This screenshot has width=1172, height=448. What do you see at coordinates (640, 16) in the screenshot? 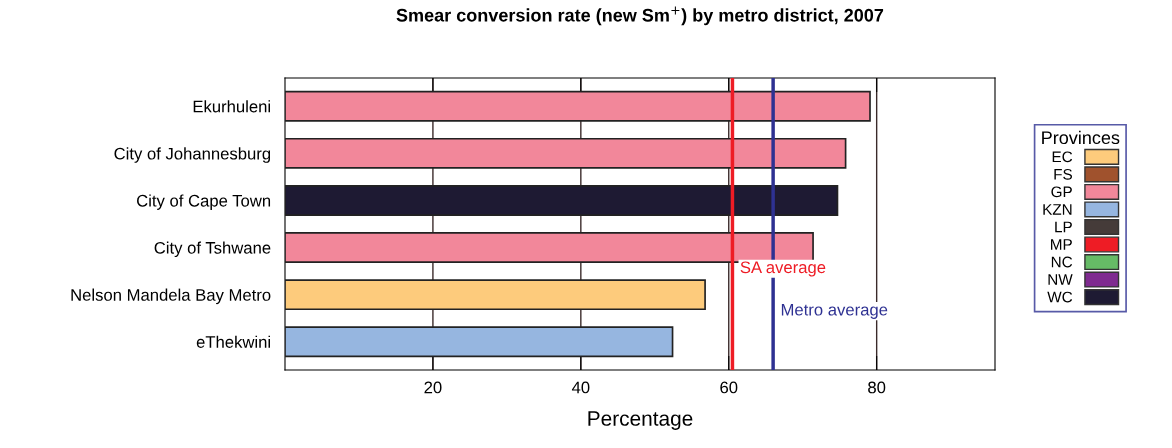
I see `chart-title: Smear conversion rate (new Sm$^{+}$) by metro district, 2007` at bounding box center [640, 16].